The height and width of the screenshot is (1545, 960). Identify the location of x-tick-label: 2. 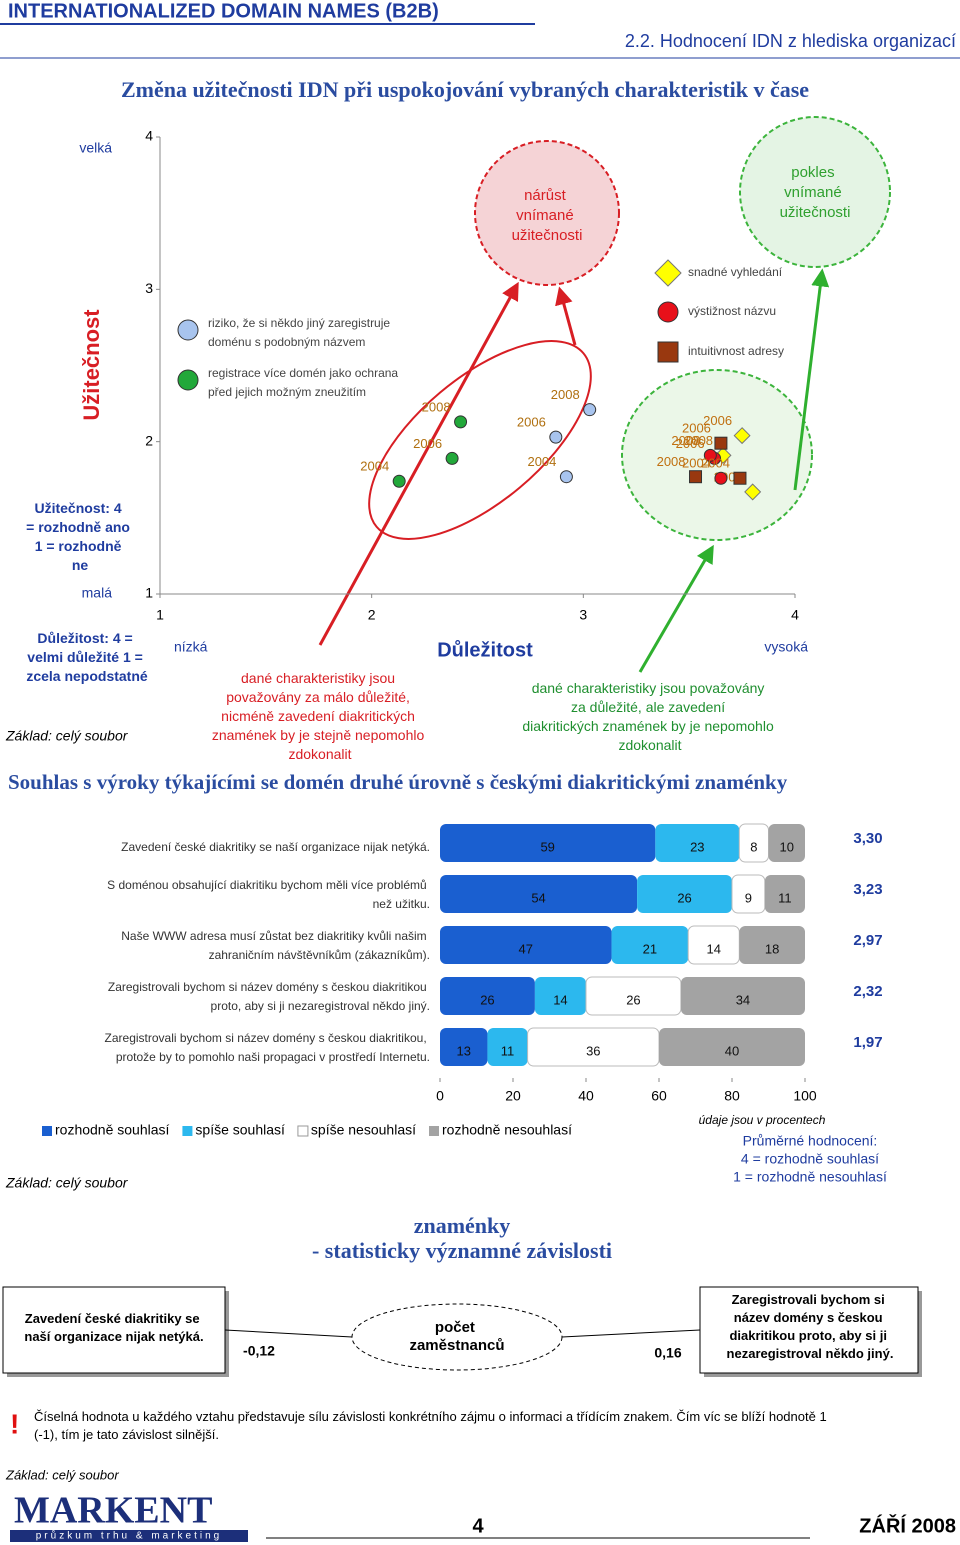
(372, 615).